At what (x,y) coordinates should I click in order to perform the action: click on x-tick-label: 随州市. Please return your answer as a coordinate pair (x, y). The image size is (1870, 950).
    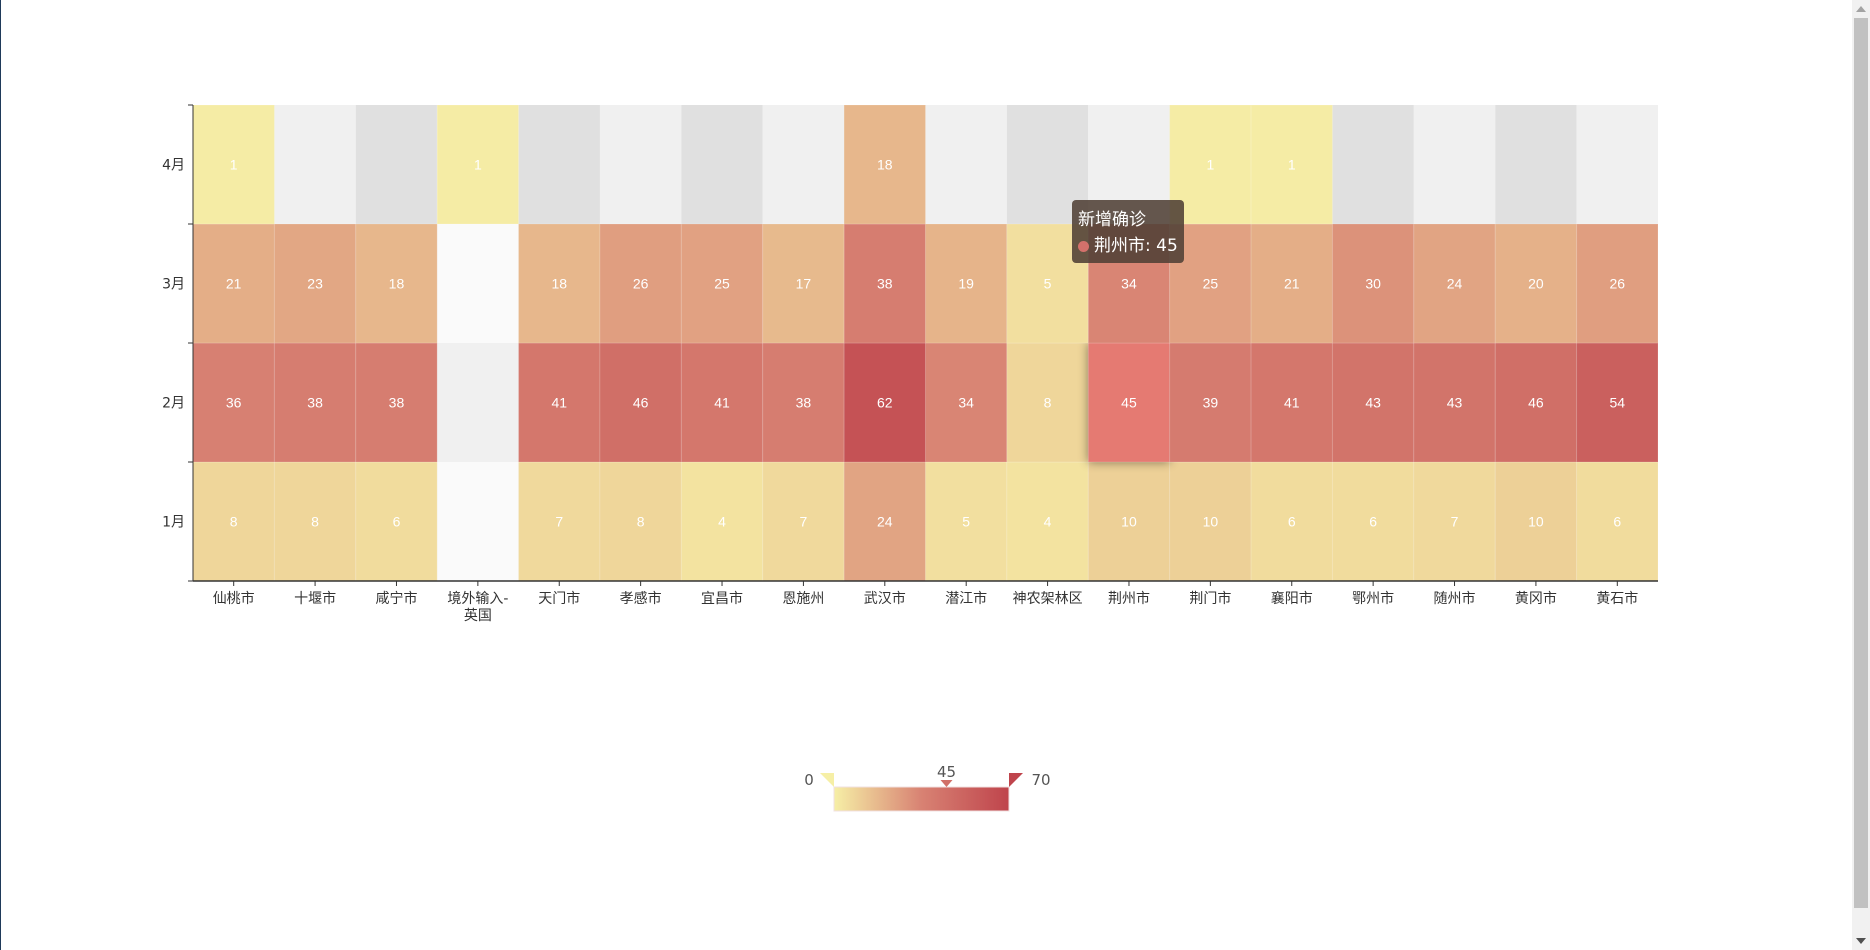
    Looking at the image, I should click on (1455, 598).